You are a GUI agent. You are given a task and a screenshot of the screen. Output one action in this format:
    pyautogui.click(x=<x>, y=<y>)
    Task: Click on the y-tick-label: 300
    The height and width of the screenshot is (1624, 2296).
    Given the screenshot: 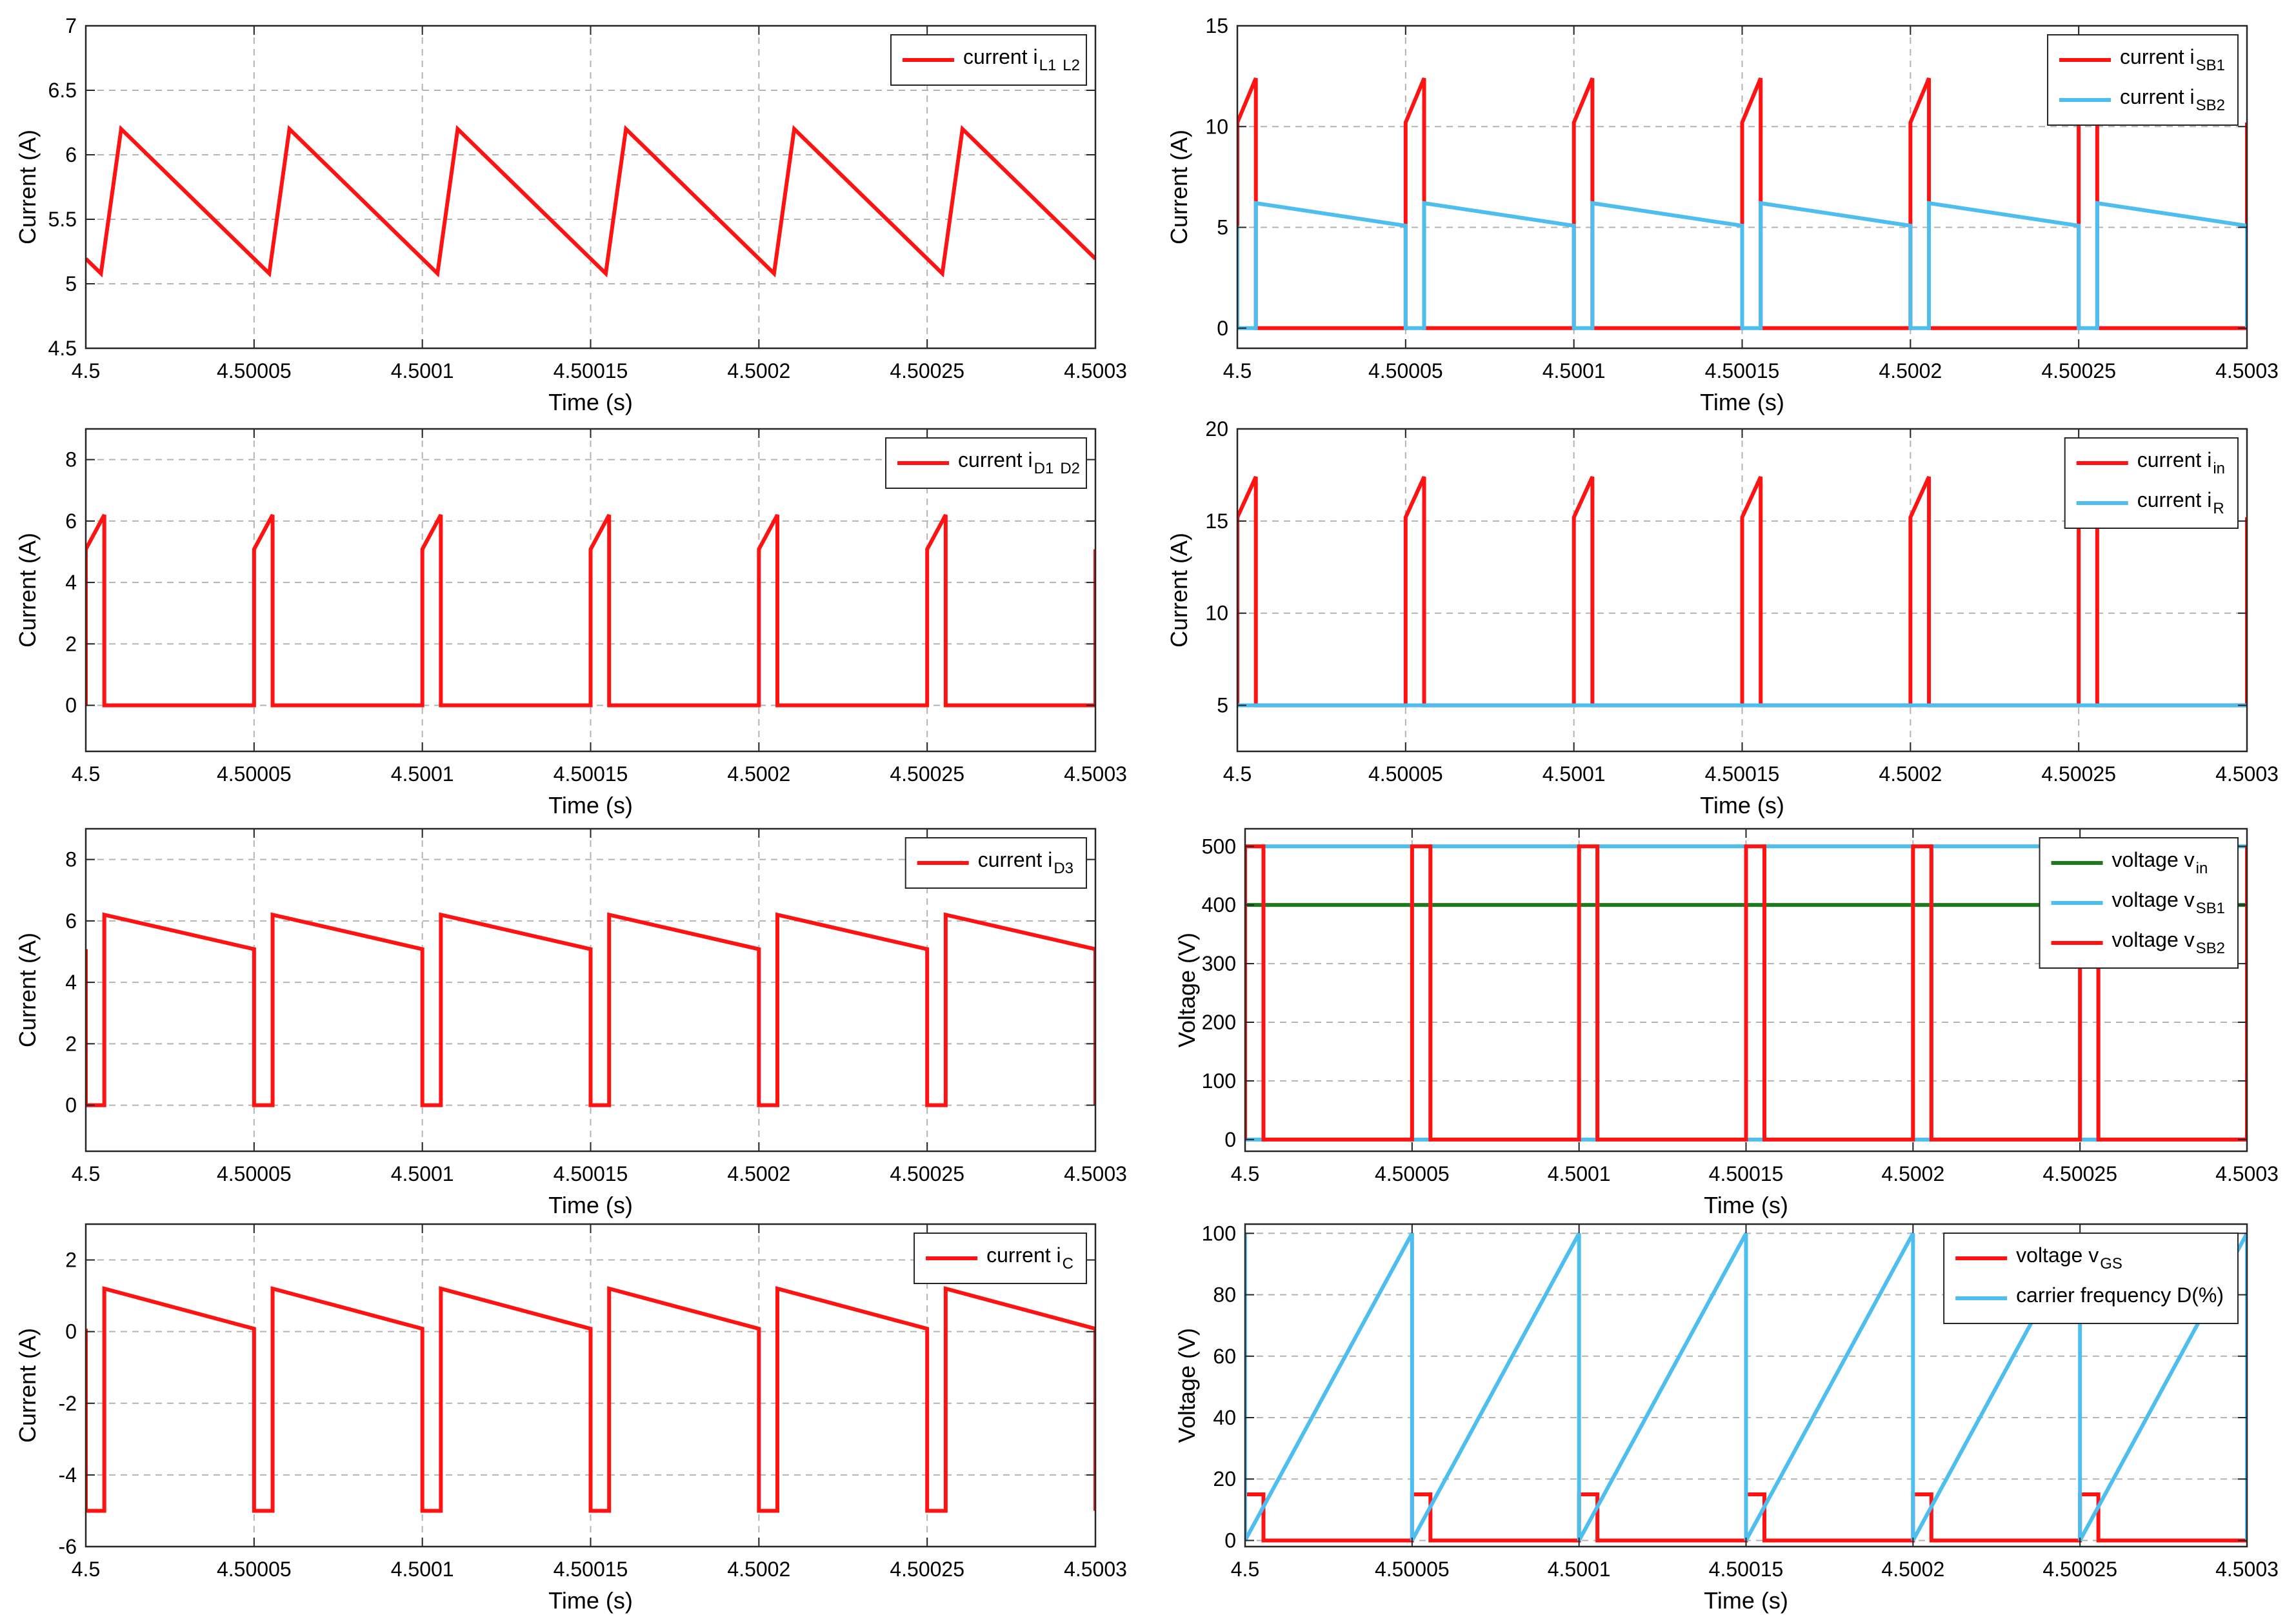 What is the action you would take?
    pyautogui.click(x=1219, y=963)
    